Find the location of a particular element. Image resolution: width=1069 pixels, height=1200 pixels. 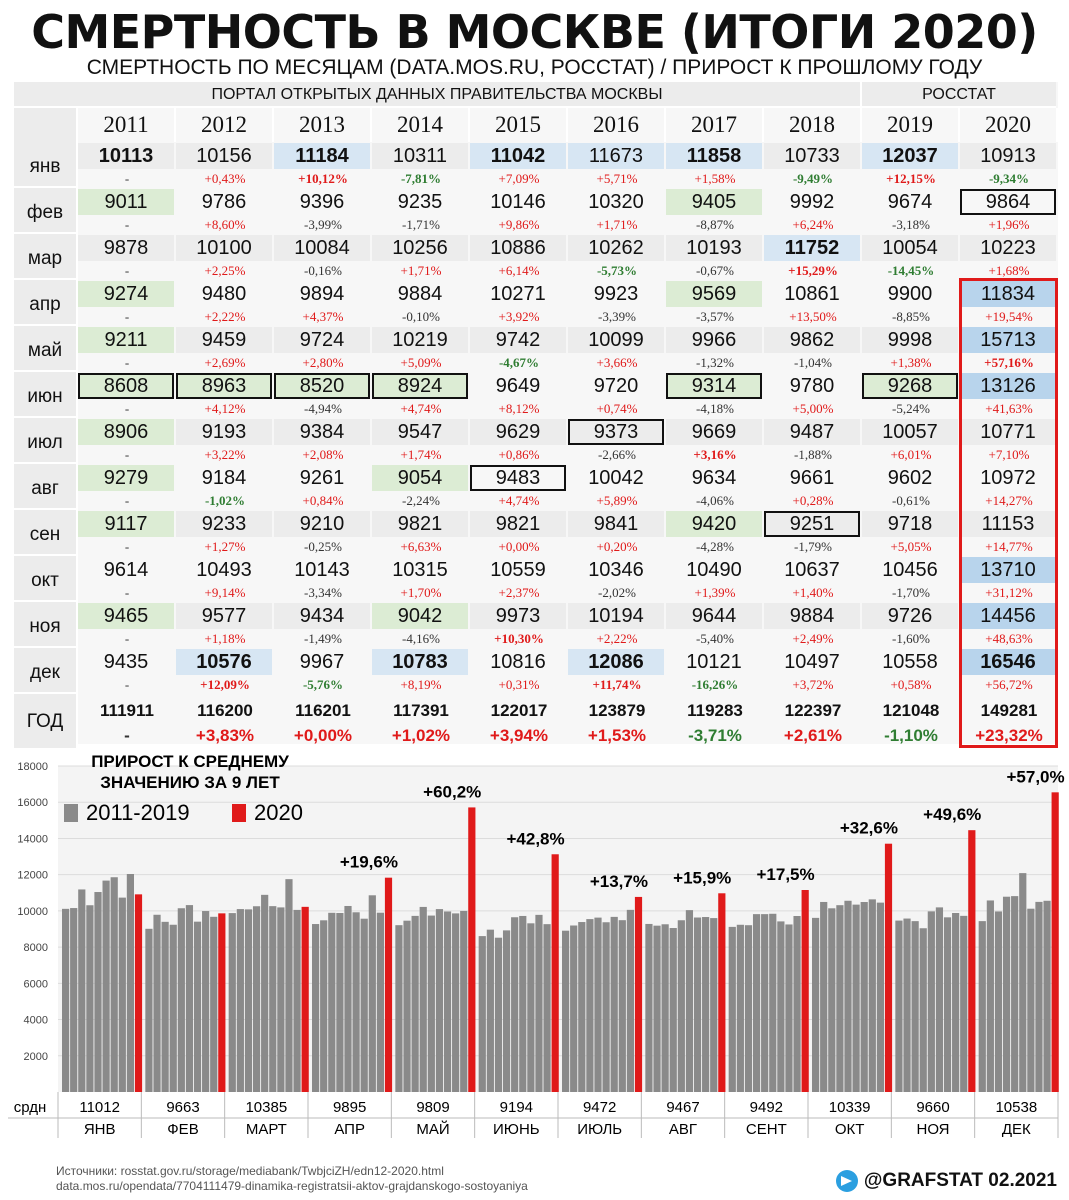

table-cell-value: 11752 is located at coordinates (812, 248).